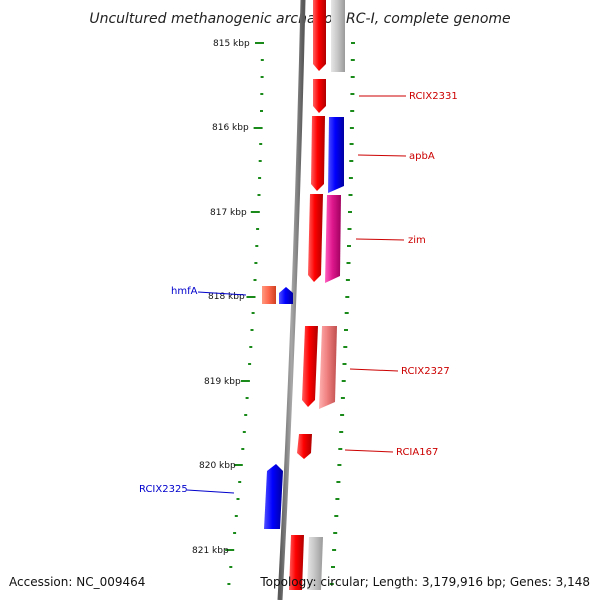 The height and width of the screenshot is (600, 600). Describe the element at coordinates (286, 295) in the screenshot. I see `gene-arrow-hmfa` at that location.